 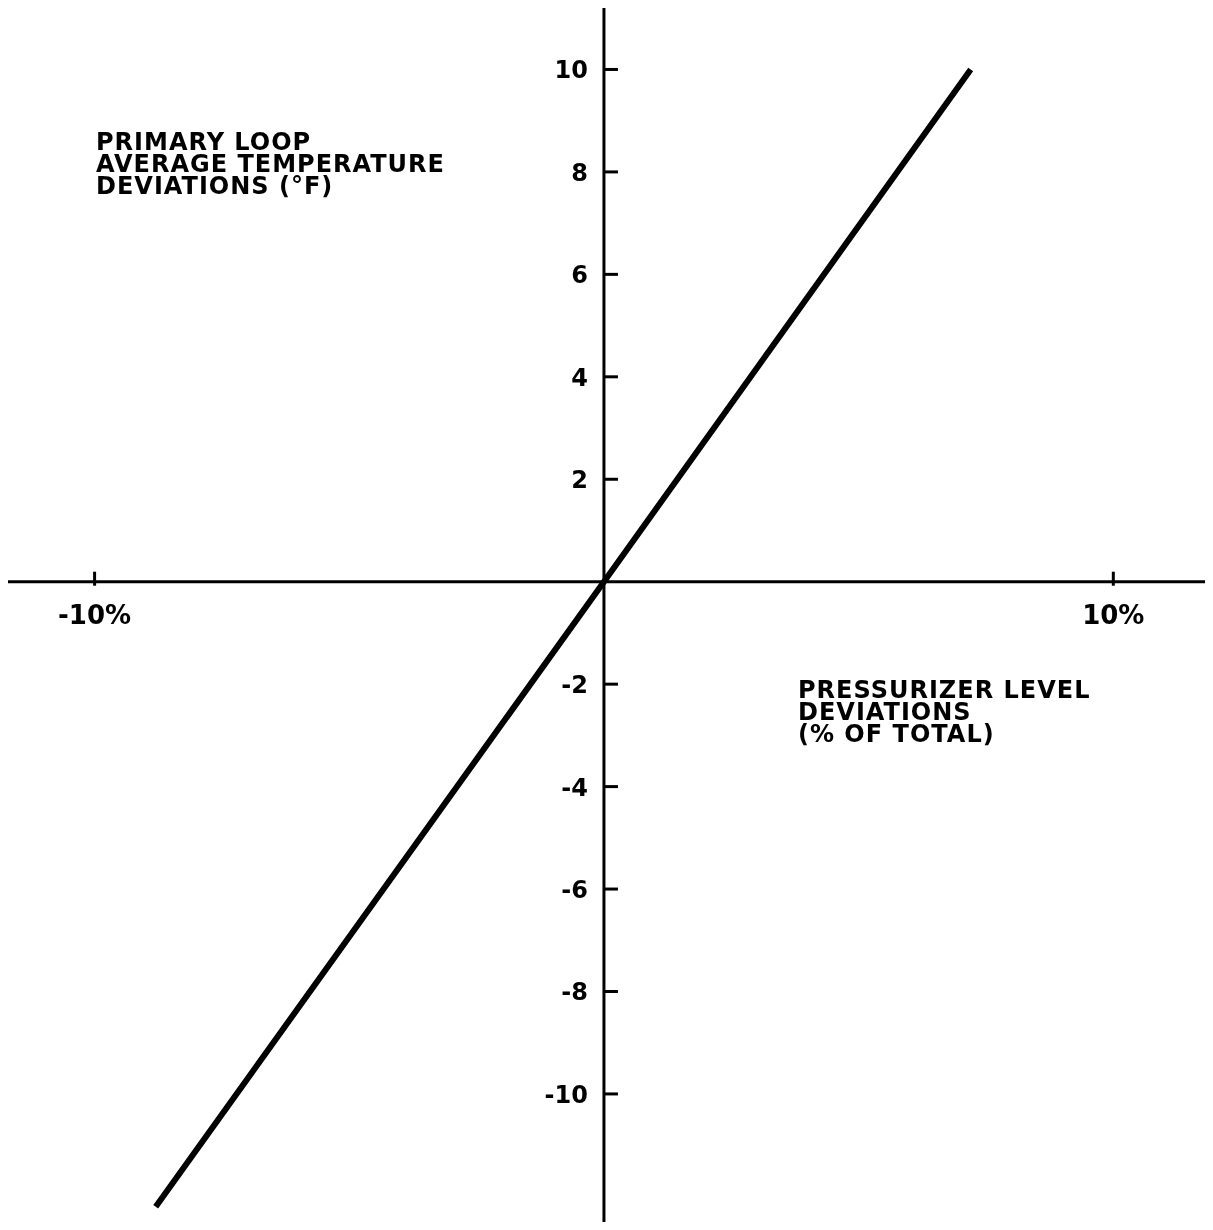 What do you see at coordinates (579, 377) in the screenshot?
I see `y-tick-label: 4` at bounding box center [579, 377].